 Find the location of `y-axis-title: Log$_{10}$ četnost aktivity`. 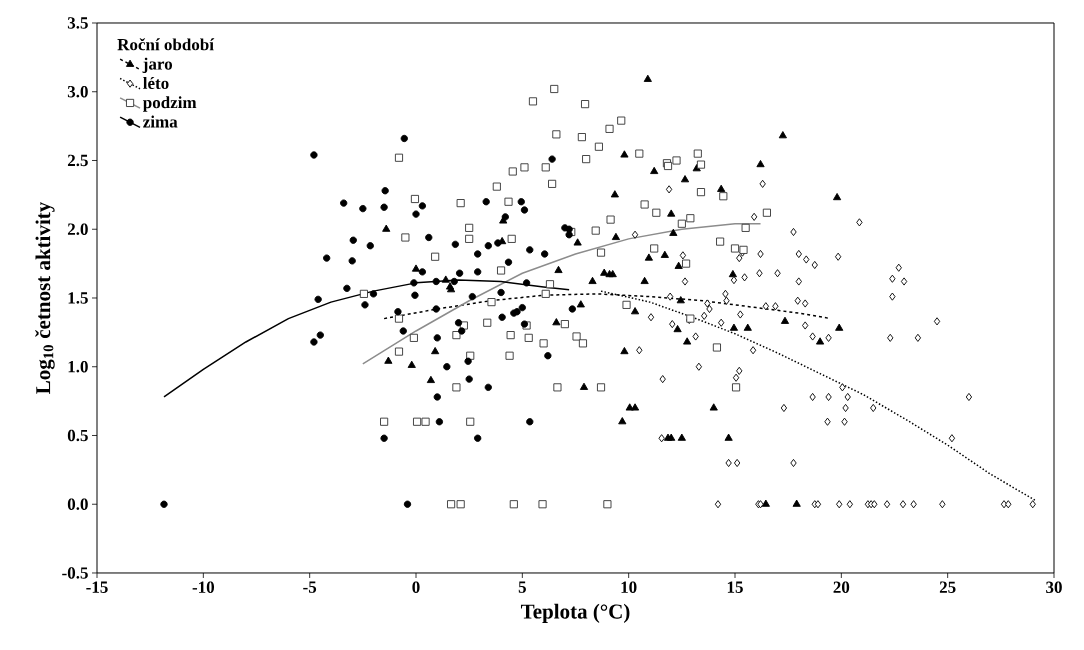

y-axis-title: Log$_{10}$ četnost aktivity is located at coordinates (45, 297).